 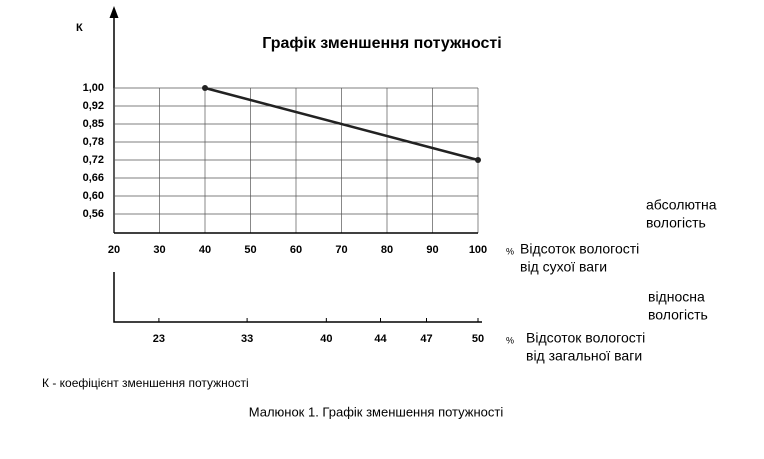 What do you see at coordinates (426, 339) in the screenshot?
I see `x2-tick-label: 47` at bounding box center [426, 339].